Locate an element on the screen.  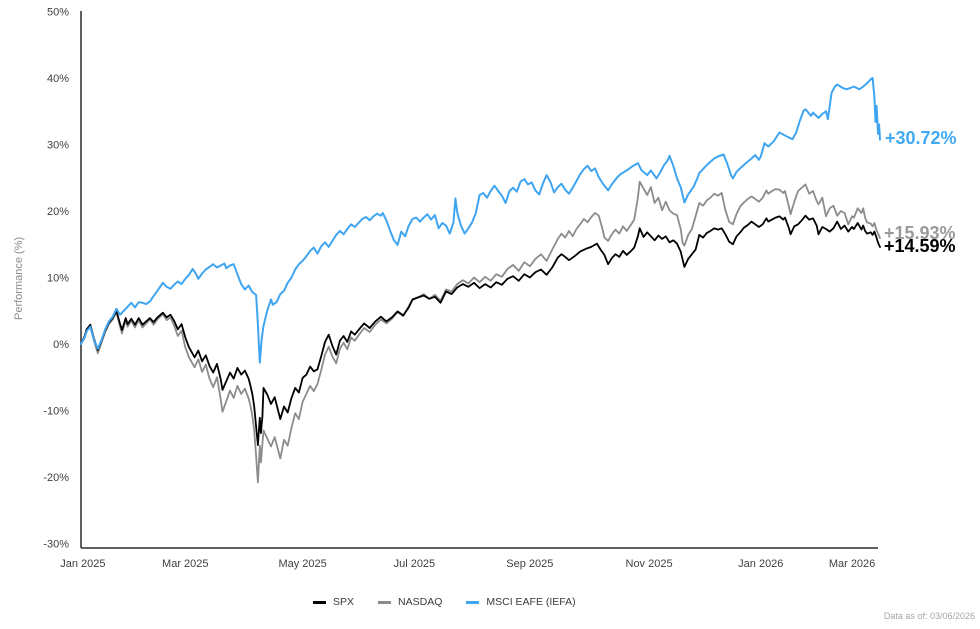
y-tick-label: 10% is located at coordinates (58, 279).